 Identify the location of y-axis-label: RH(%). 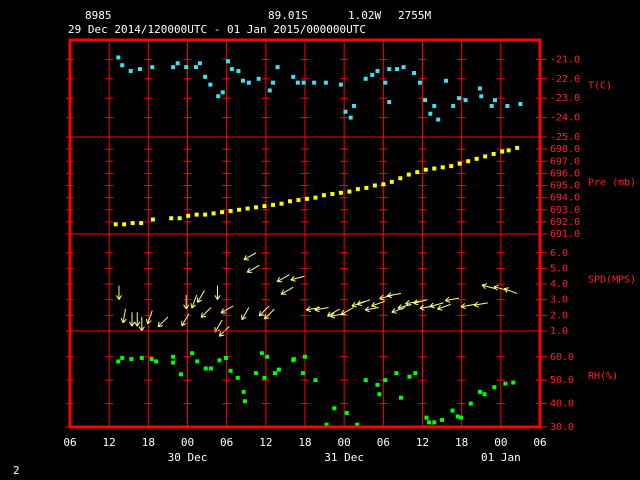
(603, 376).